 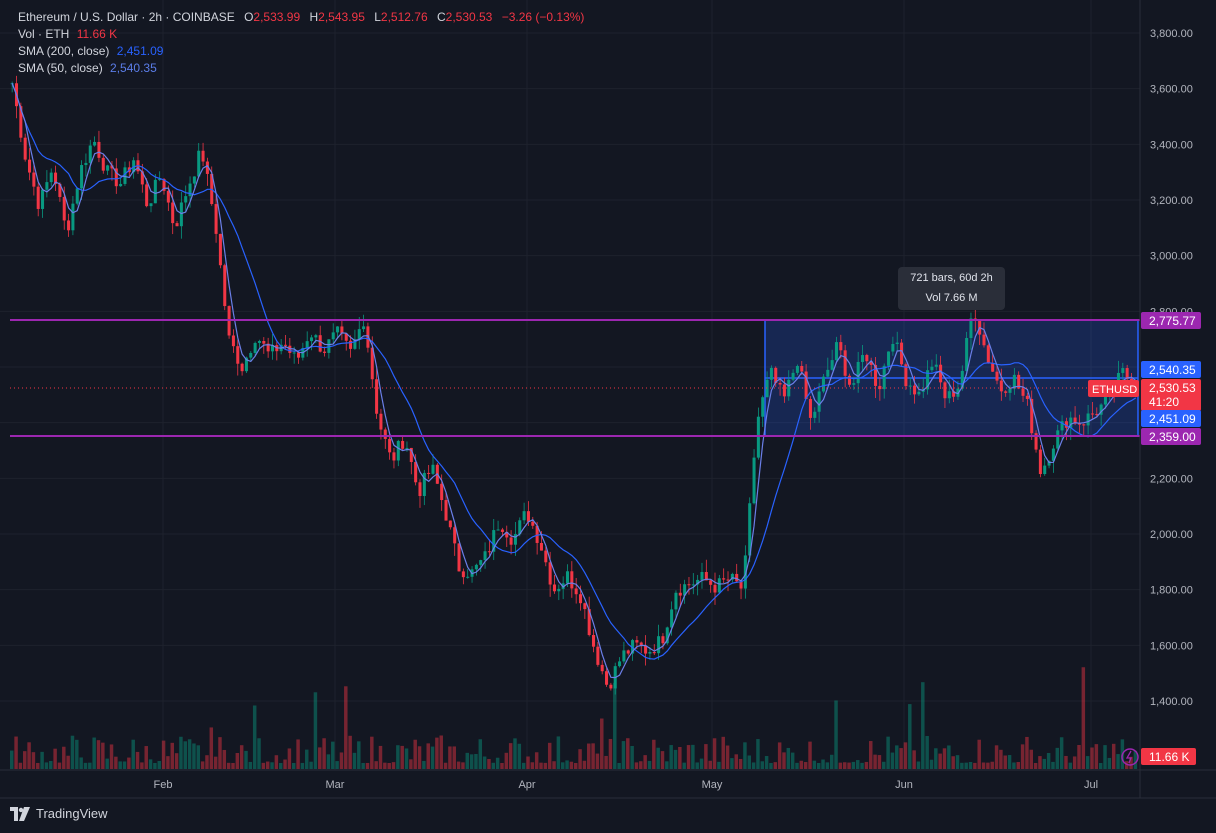 What do you see at coordinates (301, 68) in the screenshot?
I see `sma50-legend-row: SMA (50, close) 2,540.35` at bounding box center [301, 68].